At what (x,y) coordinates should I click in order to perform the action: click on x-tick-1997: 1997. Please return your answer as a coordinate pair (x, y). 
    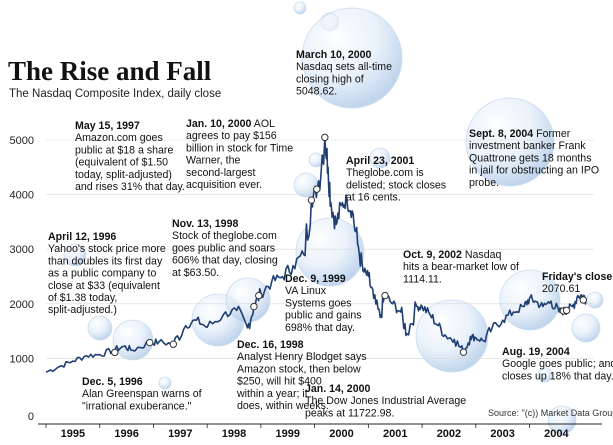
    Looking at the image, I should click on (180, 434).